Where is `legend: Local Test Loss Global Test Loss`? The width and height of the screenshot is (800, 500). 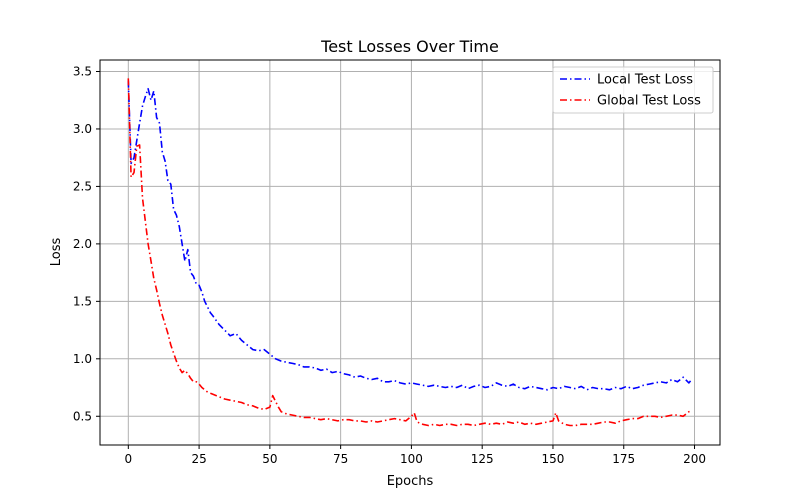 legend: Local Test Loss Global Test Loss is located at coordinates (633, 90).